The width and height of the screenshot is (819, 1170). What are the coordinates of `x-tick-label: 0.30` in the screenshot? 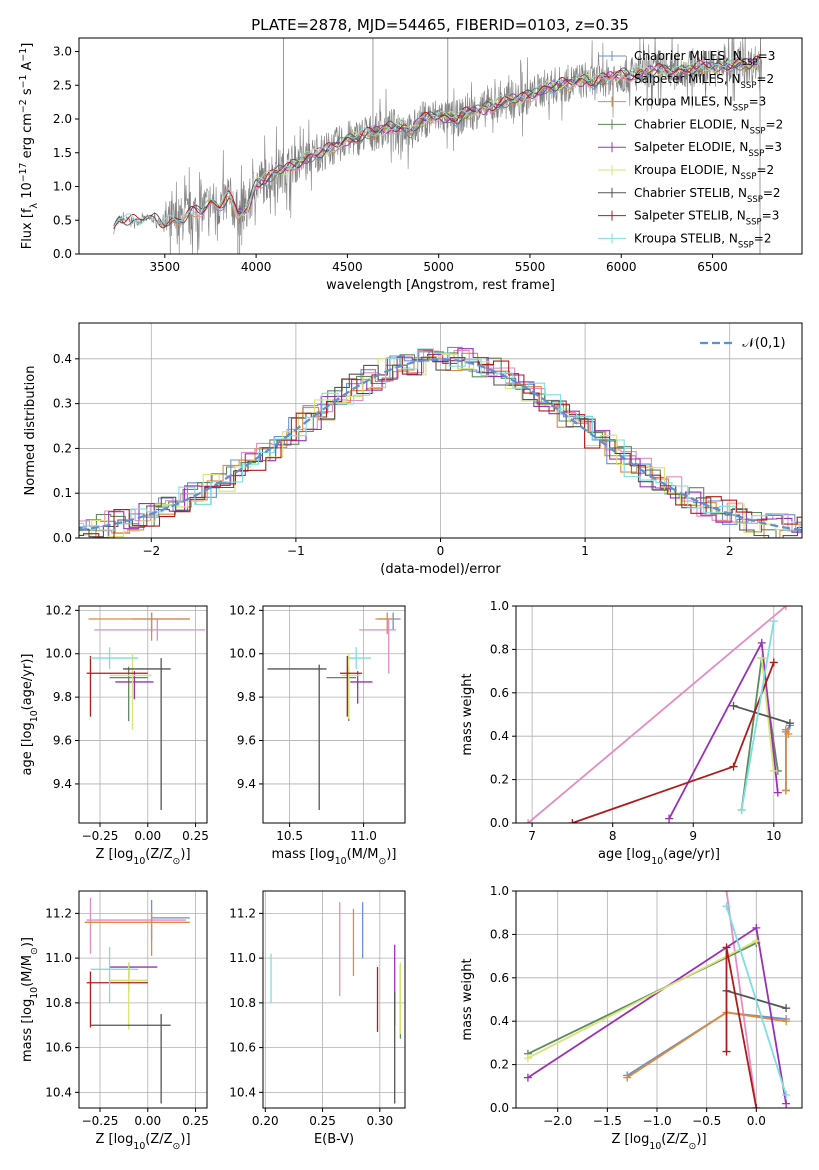 It's located at (379, 1121).